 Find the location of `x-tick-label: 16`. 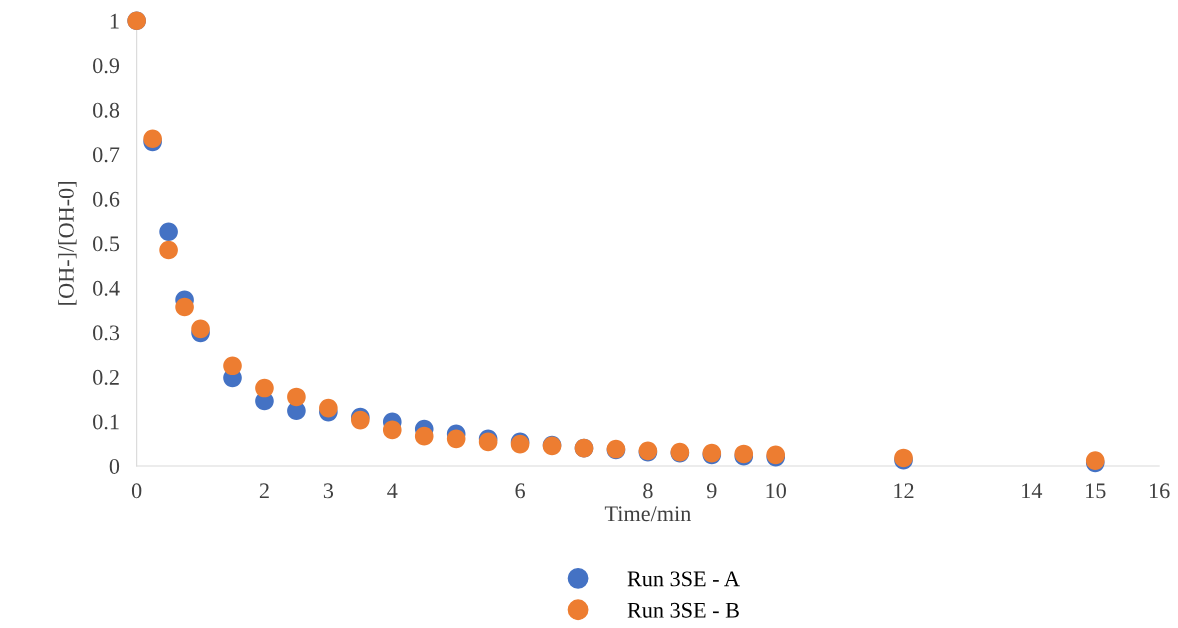

x-tick-label: 16 is located at coordinates (1160, 491).